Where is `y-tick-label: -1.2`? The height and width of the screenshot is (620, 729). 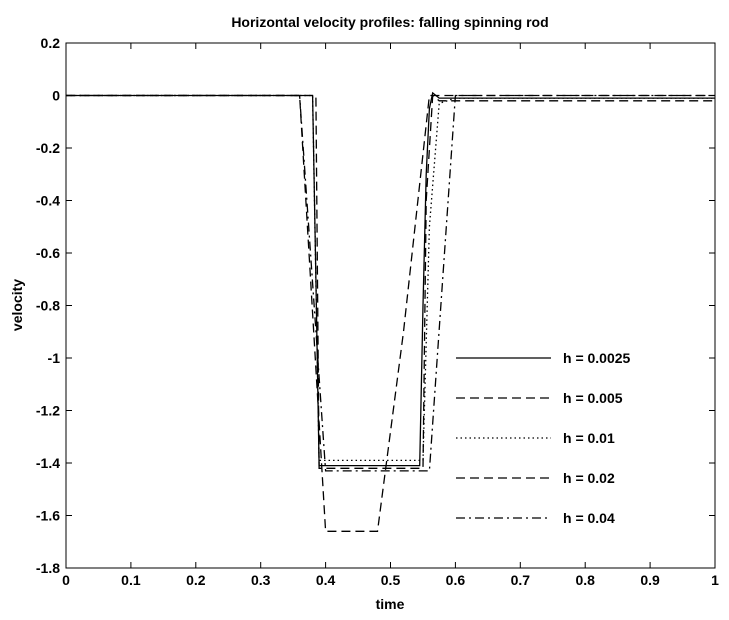 y-tick-label: -1.2 is located at coordinates (48, 411).